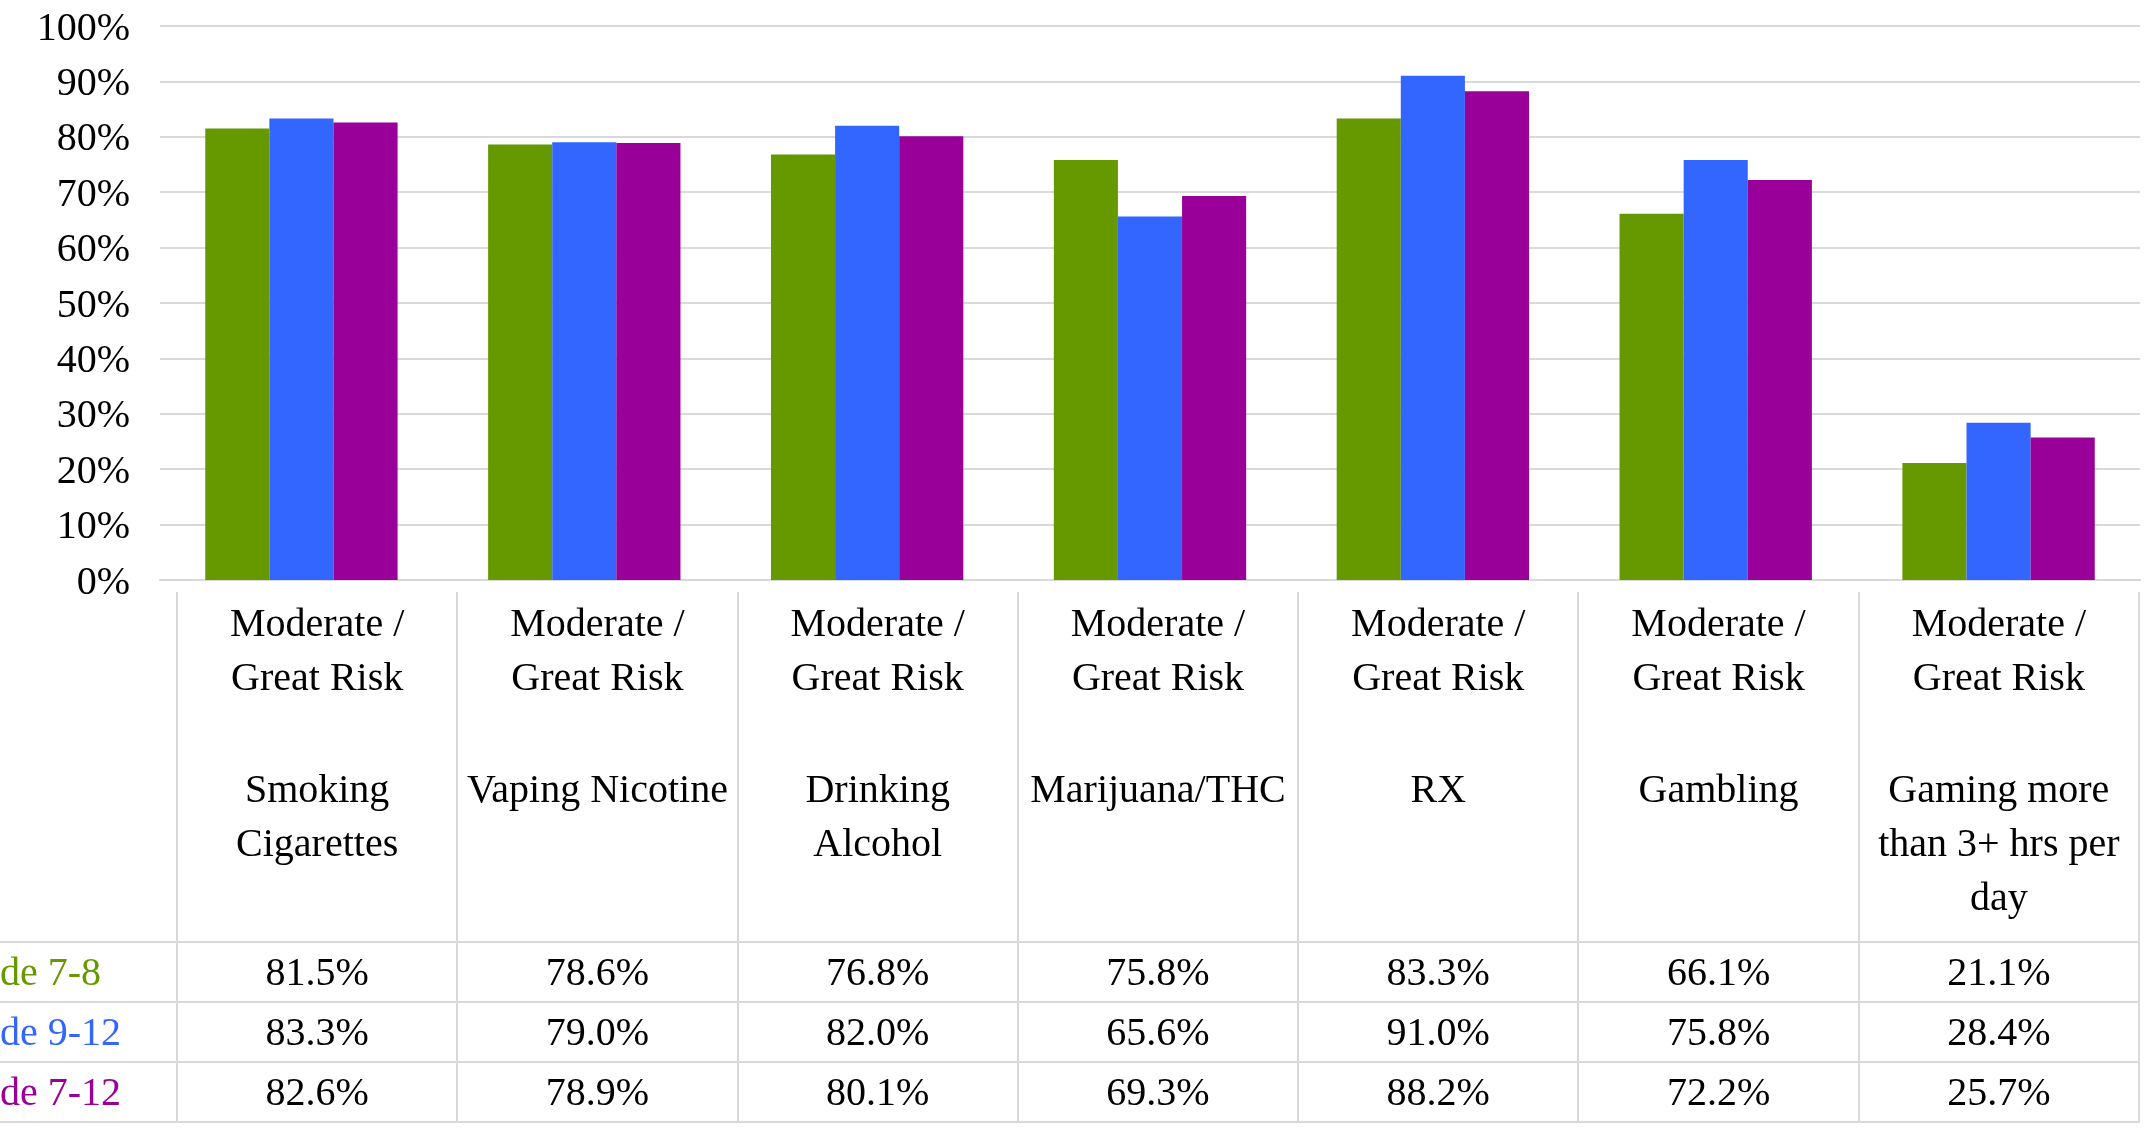 This screenshot has height=1128, width=2151. What do you see at coordinates (1158, 1032) in the screenshot?
I see `data-label: 65.6%` at bounding box center [1158, 1032].